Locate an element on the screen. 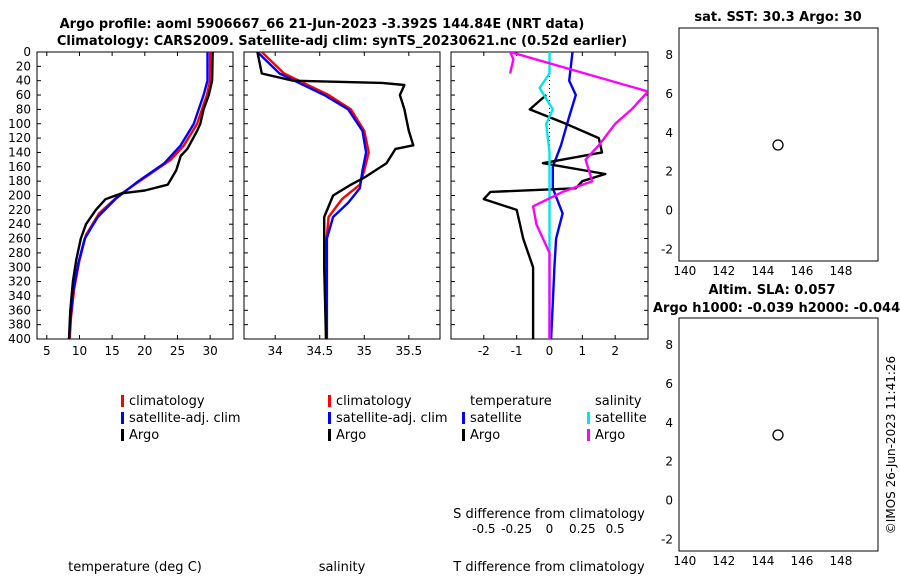 The height and width of the screenshot is (580, 900). series-s-satellite is located at coordinates (546, 195).